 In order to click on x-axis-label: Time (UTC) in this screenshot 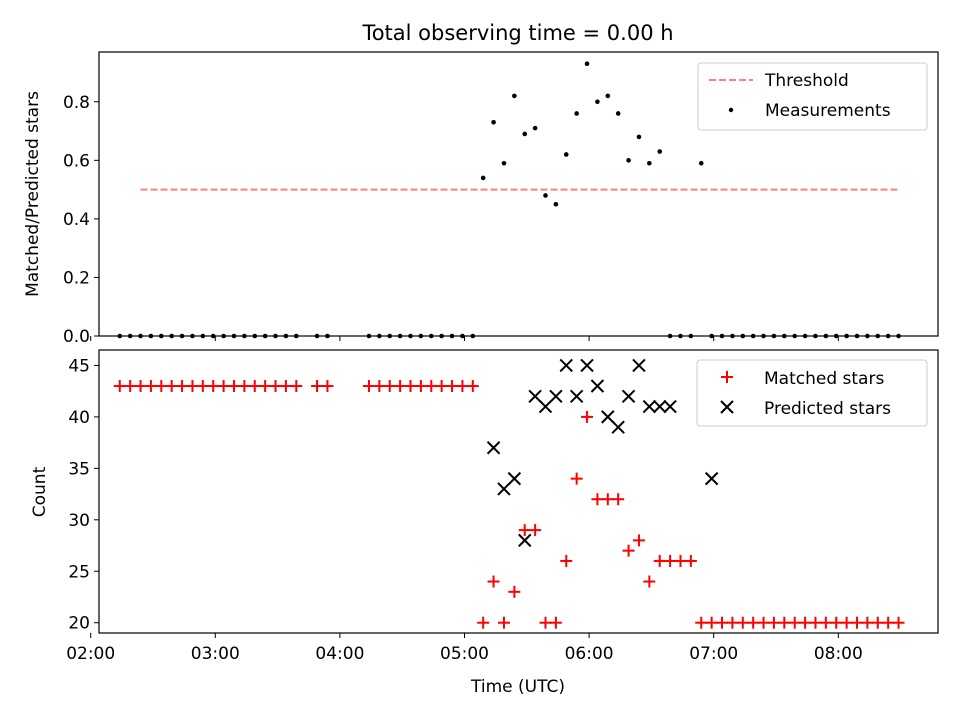, I will do `click(517, 687)`.